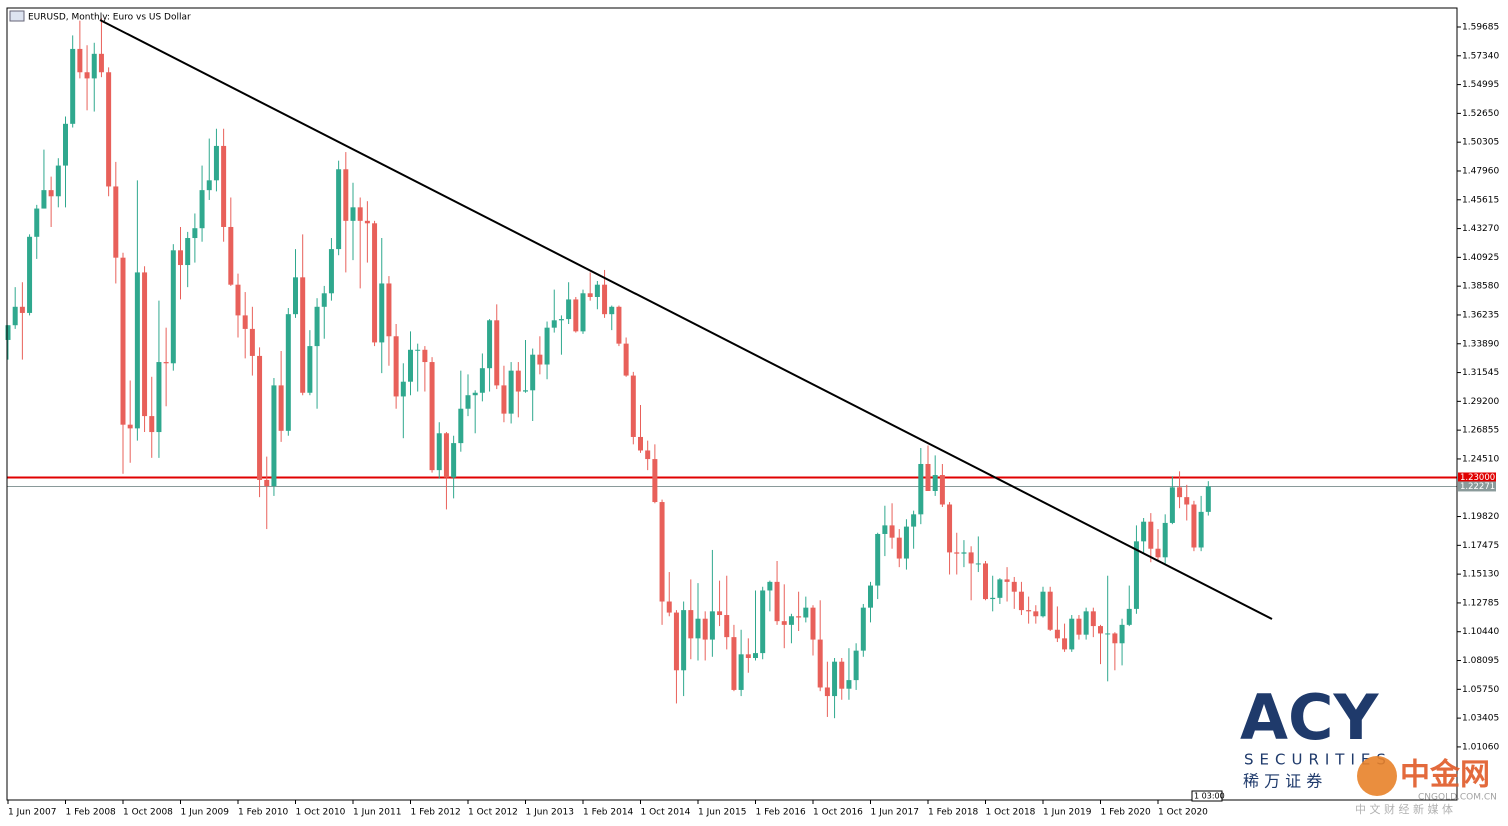 This screenshot has width=1508, height=826. I want to click on site-icon, so click(1377, 776).